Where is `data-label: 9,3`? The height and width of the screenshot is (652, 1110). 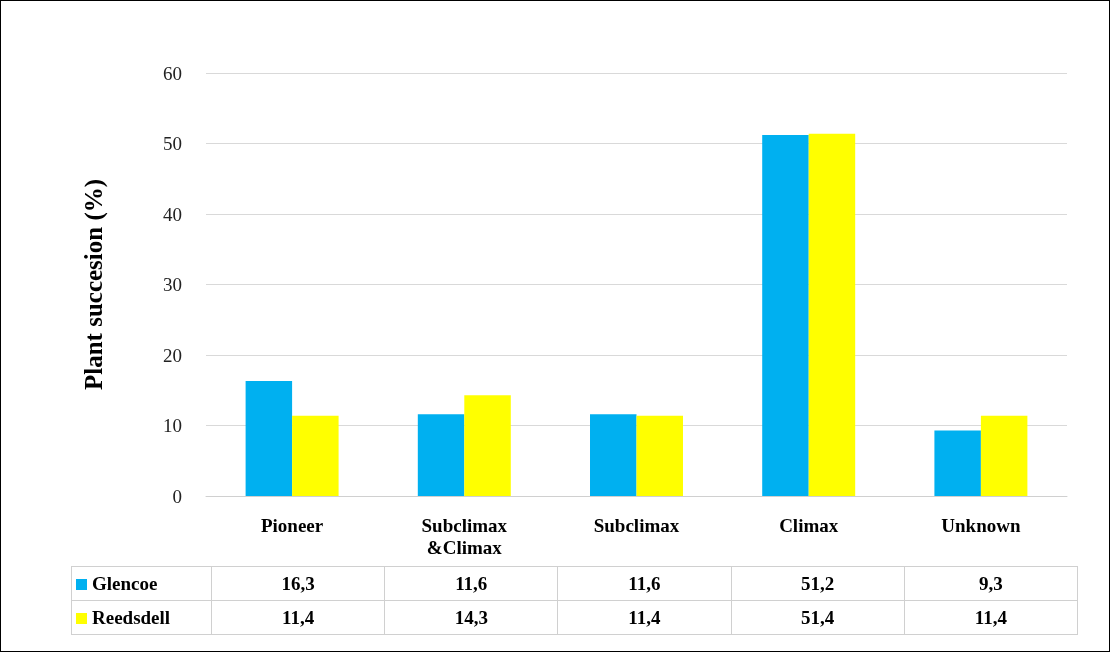
data-label: 9,3 is located at coordinates (991, 583).